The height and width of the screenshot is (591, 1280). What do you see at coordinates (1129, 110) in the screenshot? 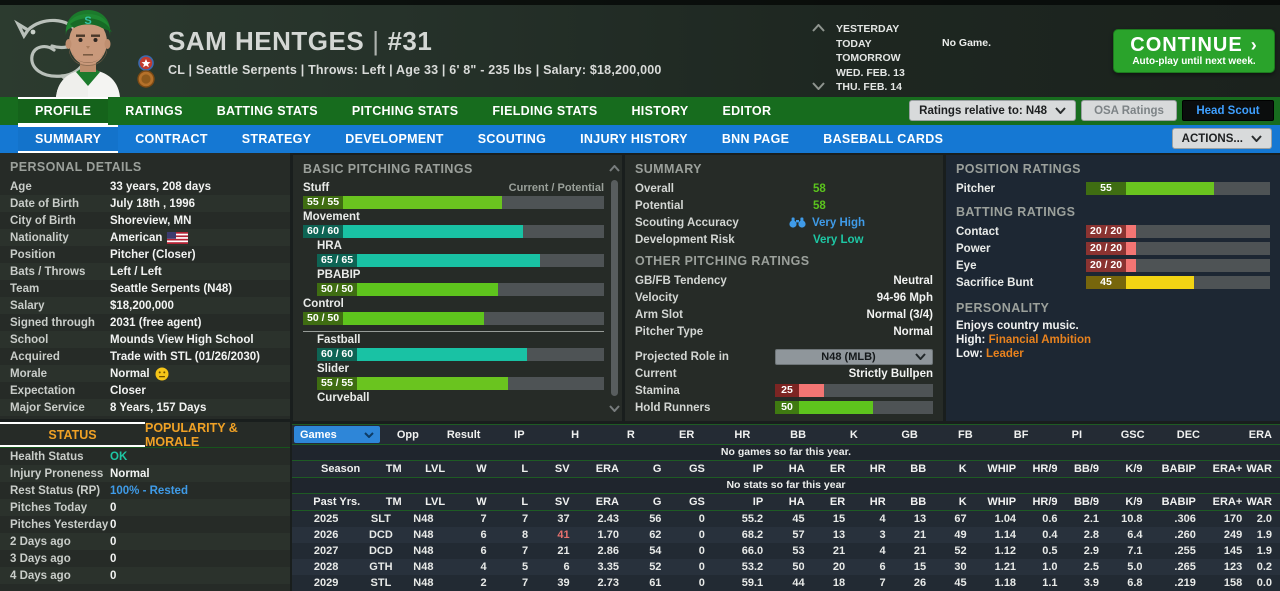
I see `osa-ratings-button: OSA Ratings` at bounding box center [1129, 110].